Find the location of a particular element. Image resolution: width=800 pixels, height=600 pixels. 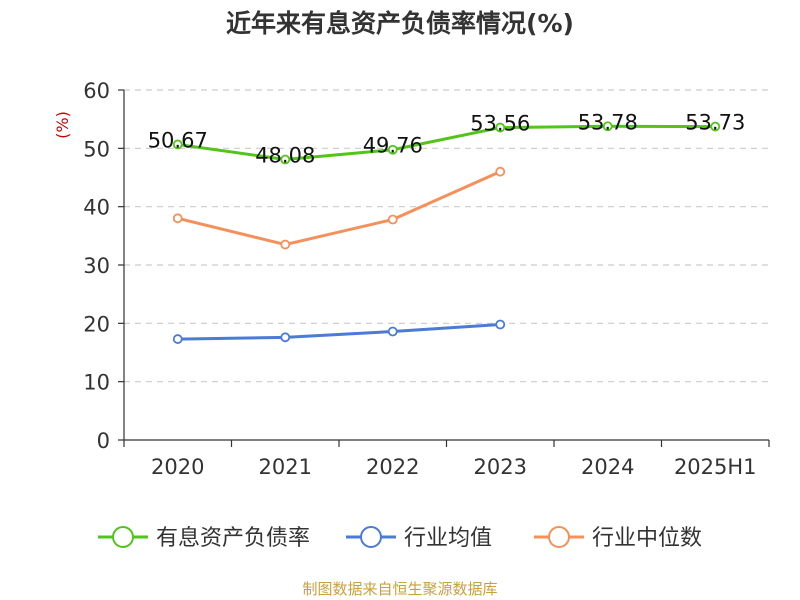

legend-item-3: 行业中位数 is located at coordinates (618, 538).